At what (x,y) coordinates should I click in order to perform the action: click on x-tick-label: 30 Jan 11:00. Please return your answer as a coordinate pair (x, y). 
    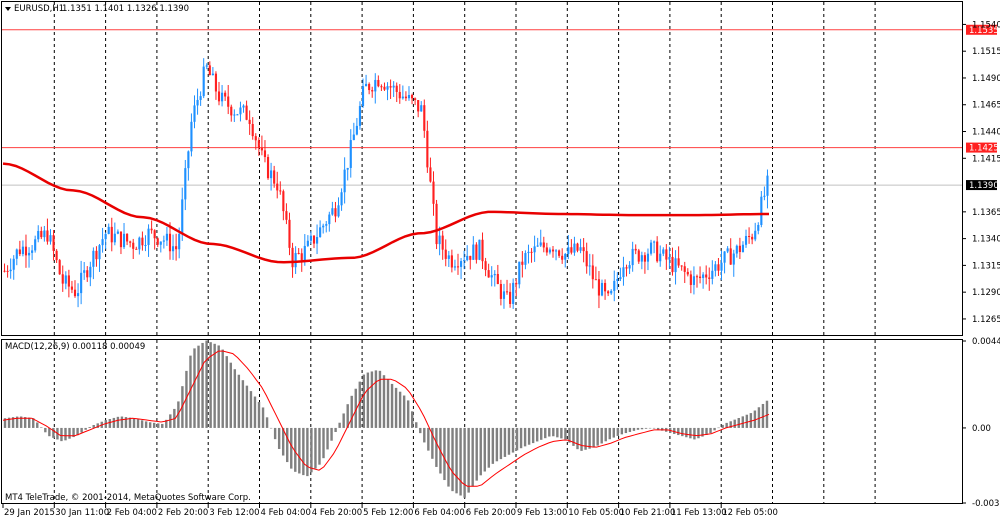
    Looking at the image, I should click on (82, 513).